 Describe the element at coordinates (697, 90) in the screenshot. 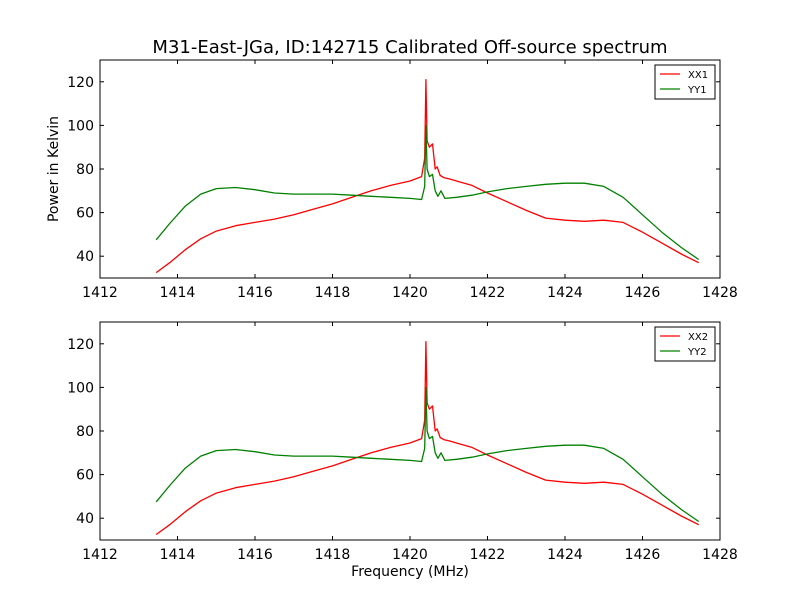

I see `legend-label-yy1: YY1` at that location.